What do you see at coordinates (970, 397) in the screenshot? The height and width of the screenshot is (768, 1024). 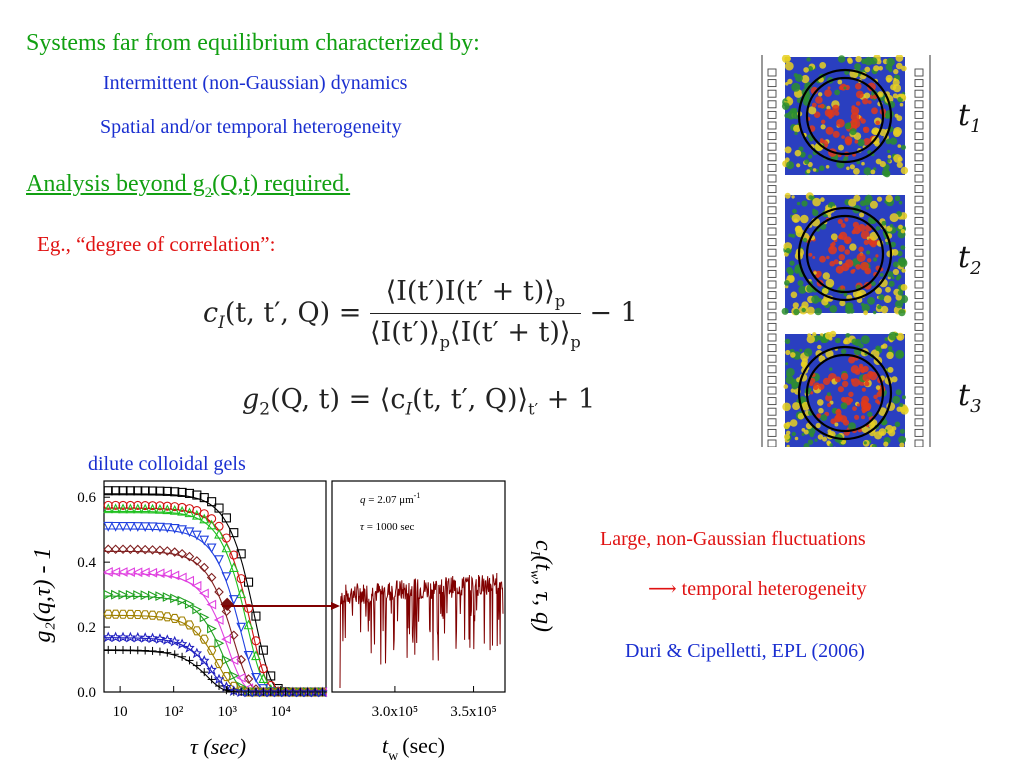 I see `time-label-t3: t3` at bounding box center [970, 397].